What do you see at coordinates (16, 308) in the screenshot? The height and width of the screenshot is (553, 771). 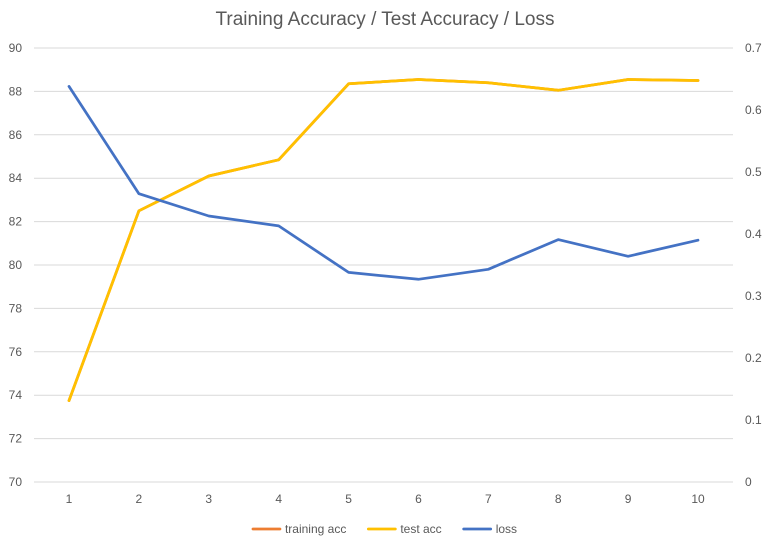 I see `left-y-tick-label: 78` at bounding box center [16, 308].